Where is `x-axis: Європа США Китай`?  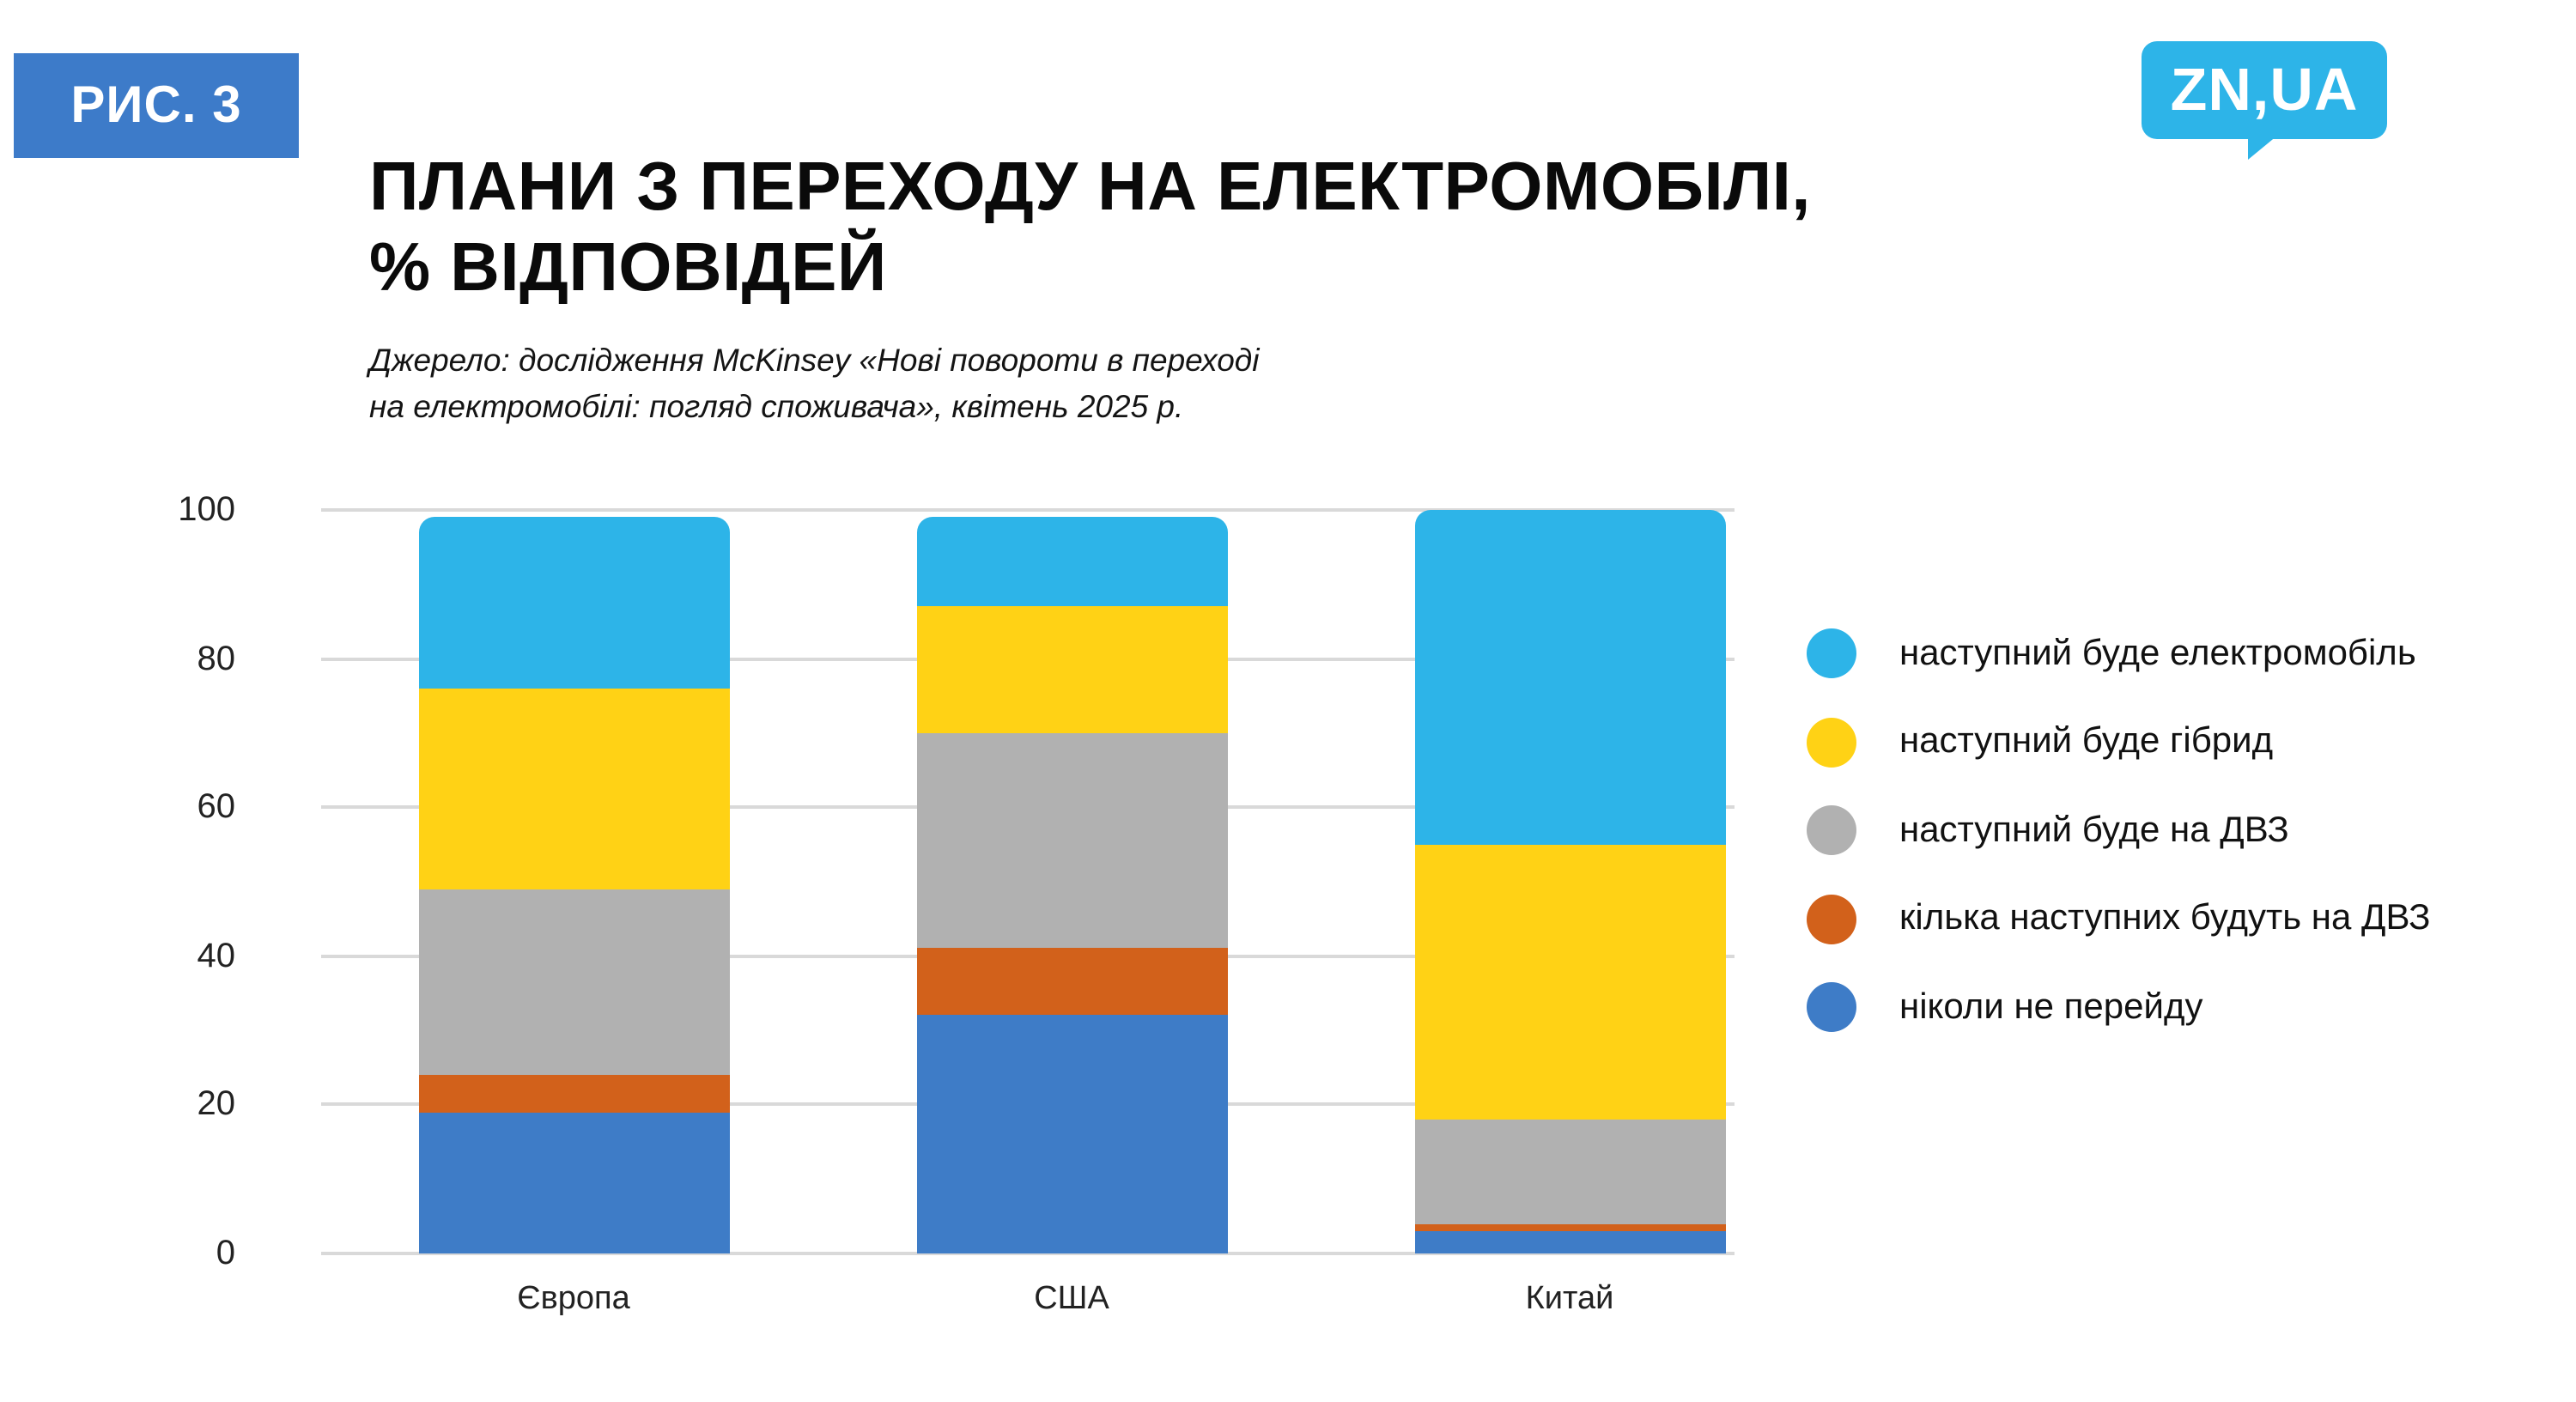 x-axis: Європа США Китай is located at coordinates (1028, 1303).